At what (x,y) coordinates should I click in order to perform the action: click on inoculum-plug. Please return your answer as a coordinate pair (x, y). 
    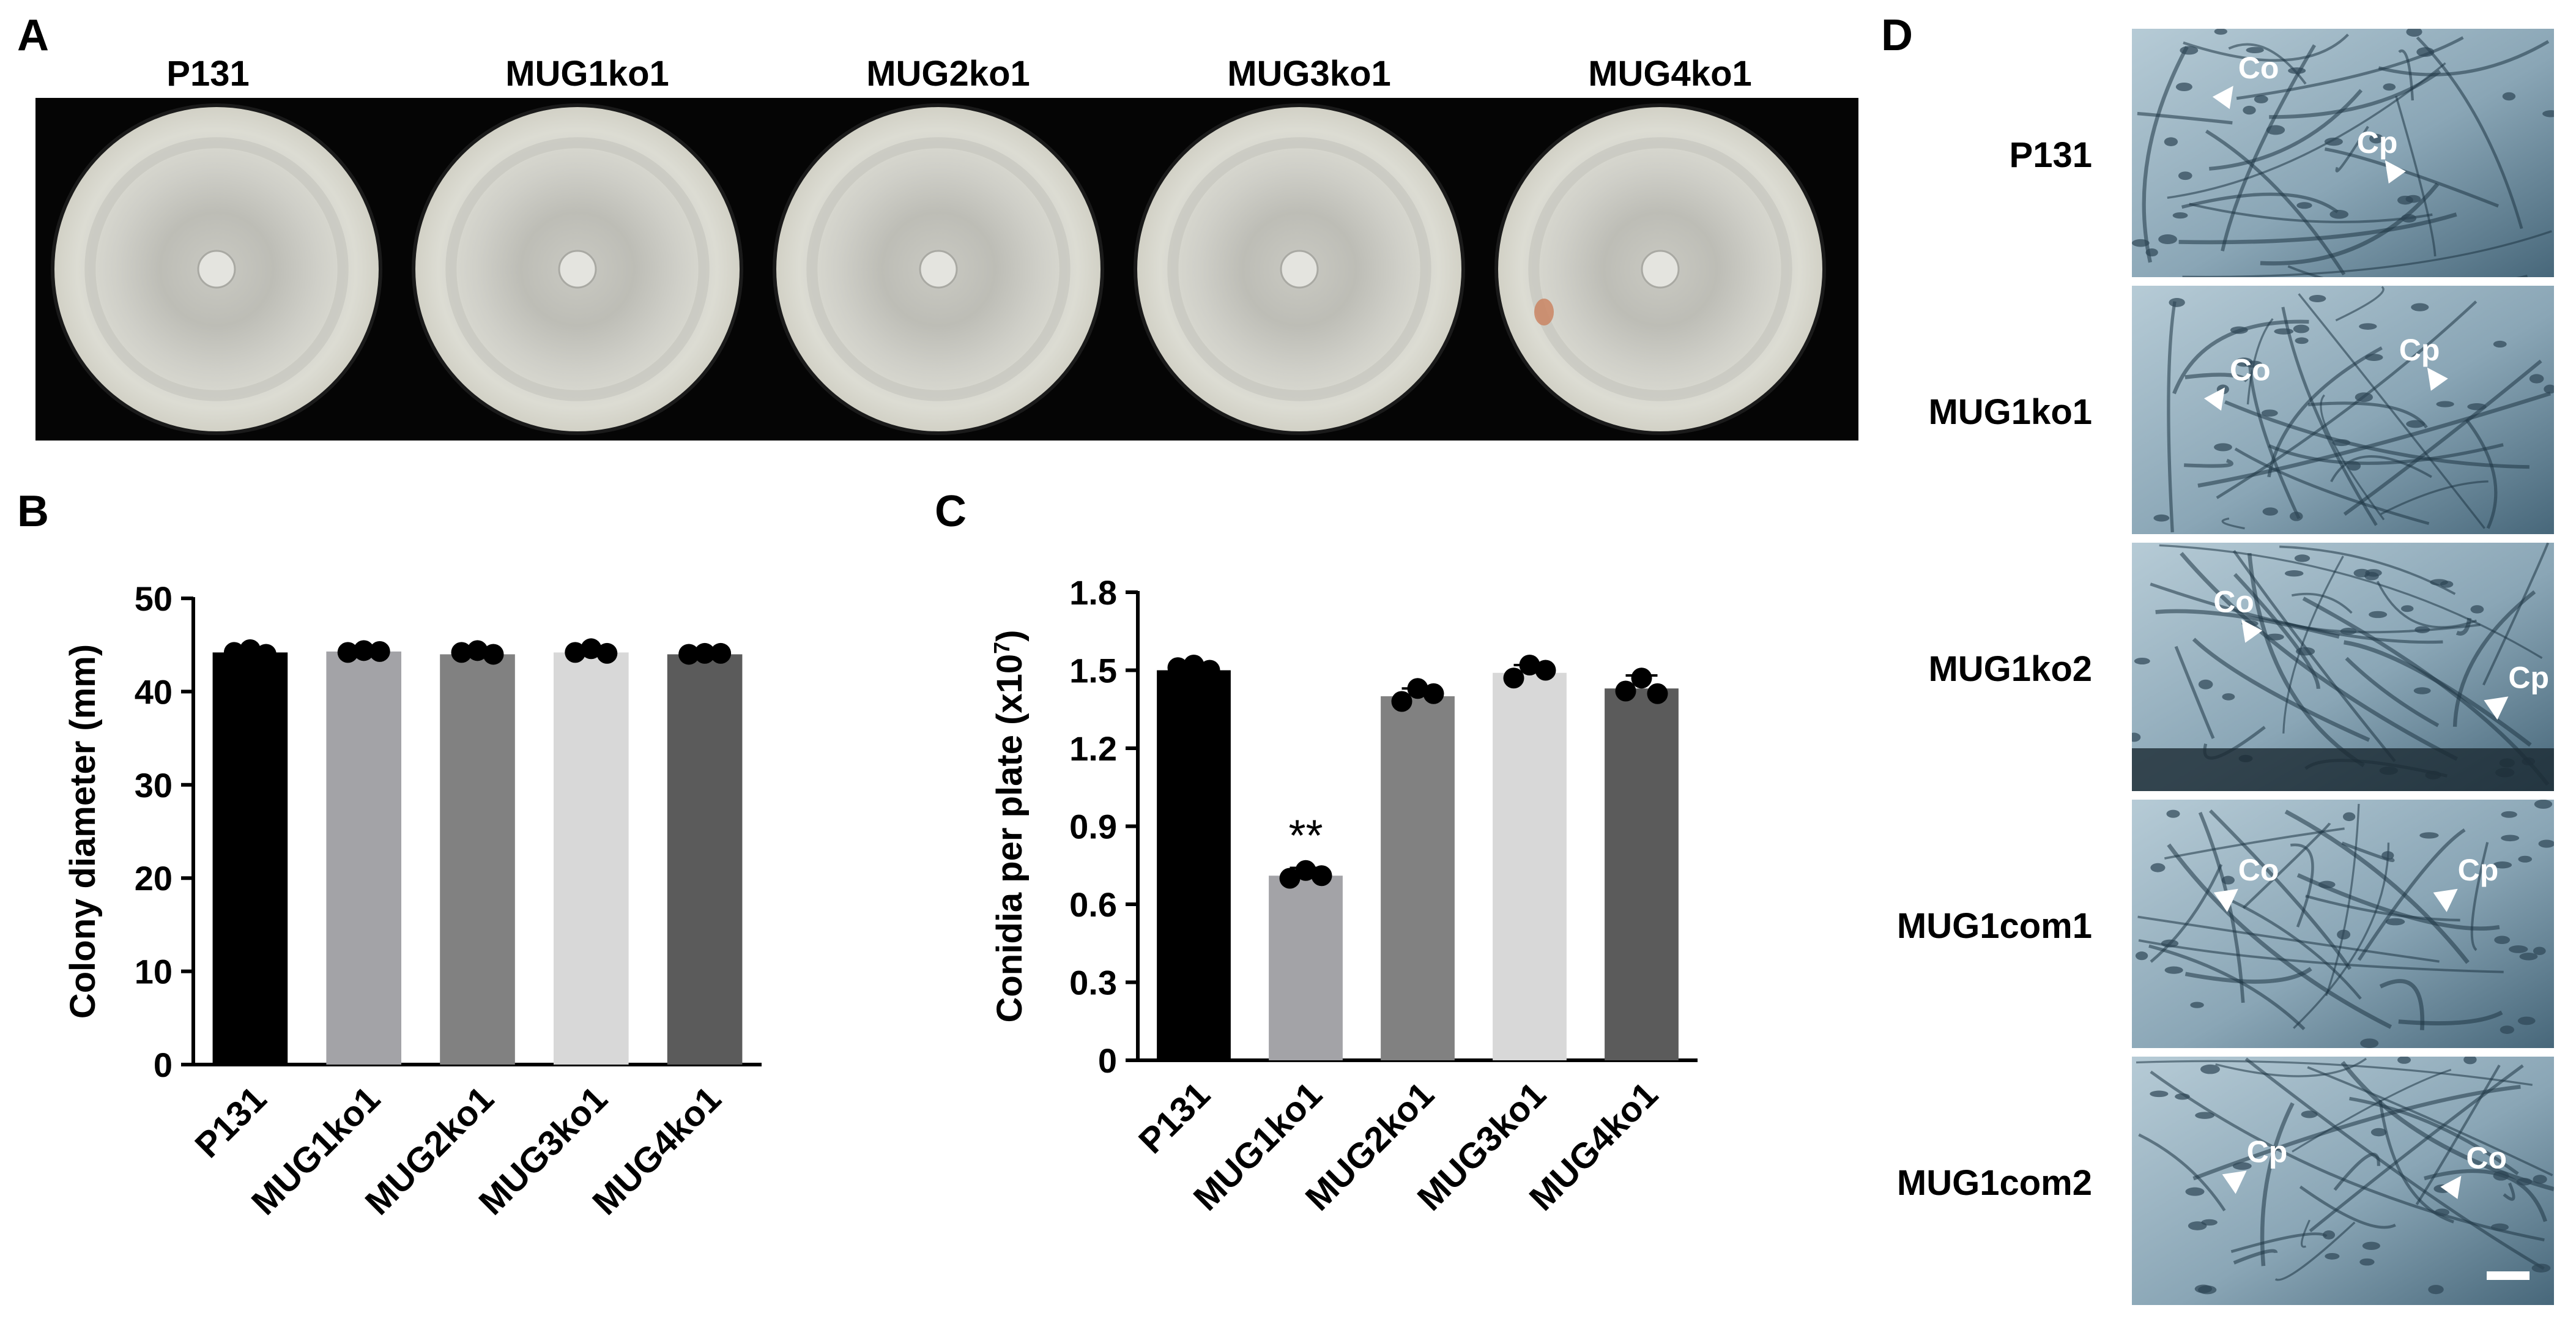
    Looking at the image, I should click on (1660, 269).